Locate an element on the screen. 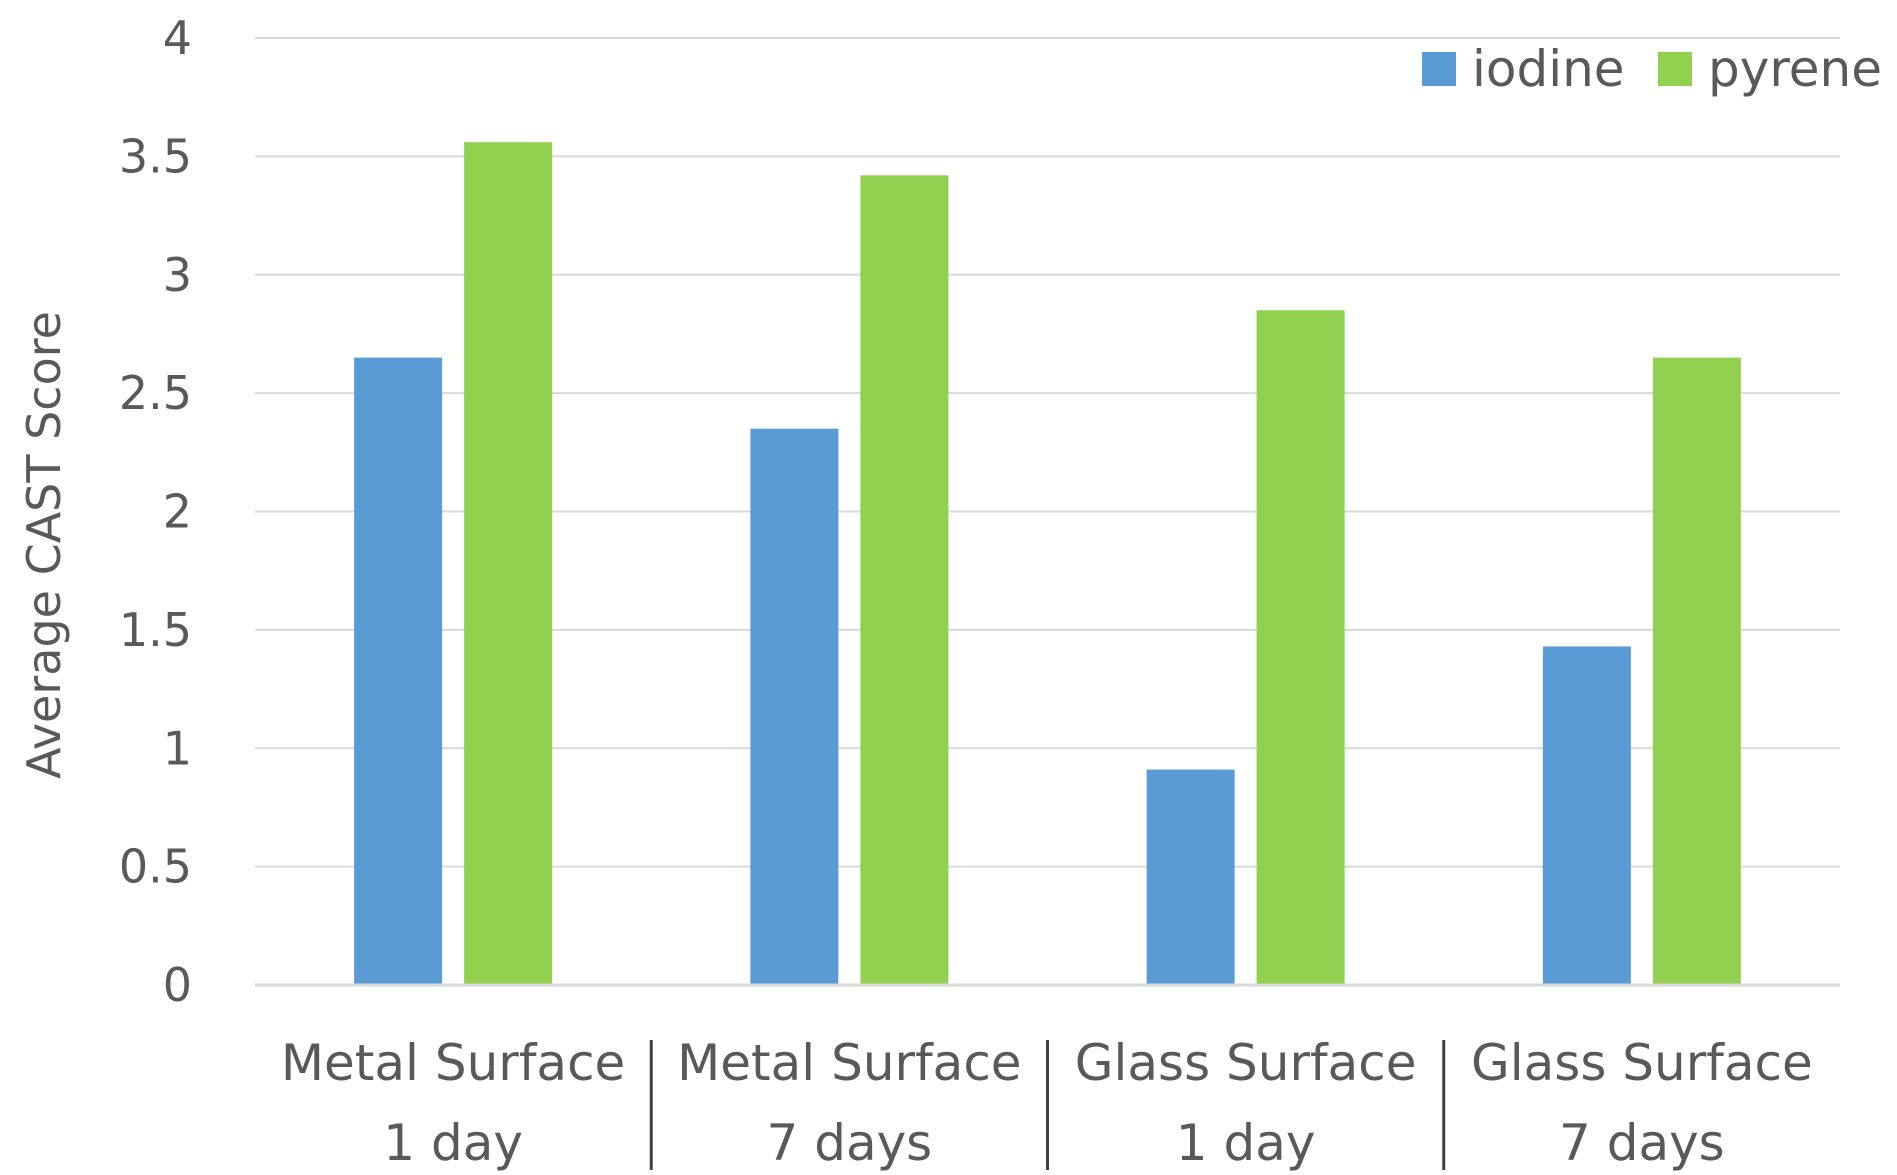  legend-label-iodine: iodine is located at coordinates (1548, 69).